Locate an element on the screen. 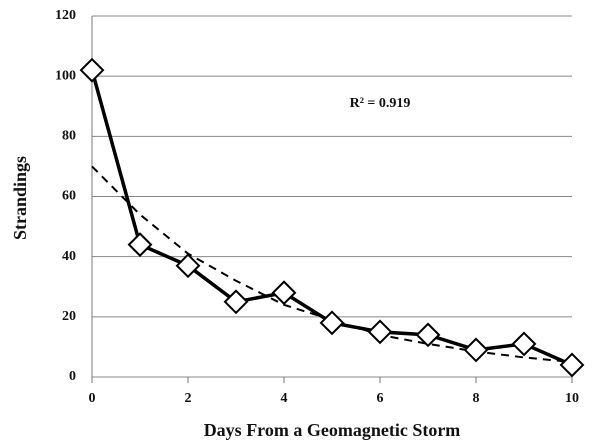  y-axis-title: Strandings is located at coordinates (20, 198).